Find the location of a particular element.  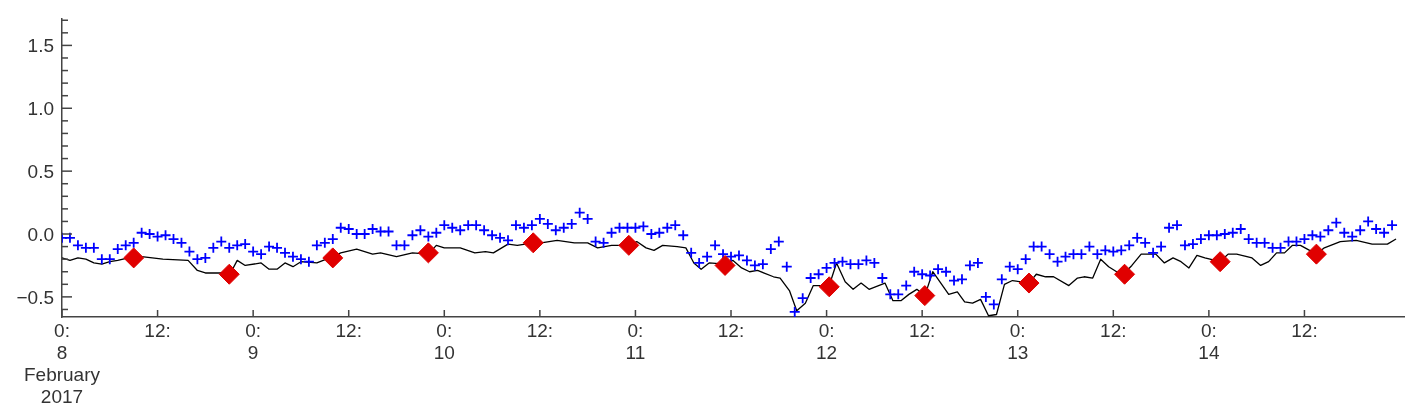

x-tick-label: 0: 8 February 2017 is located at coordinates (62, 363).